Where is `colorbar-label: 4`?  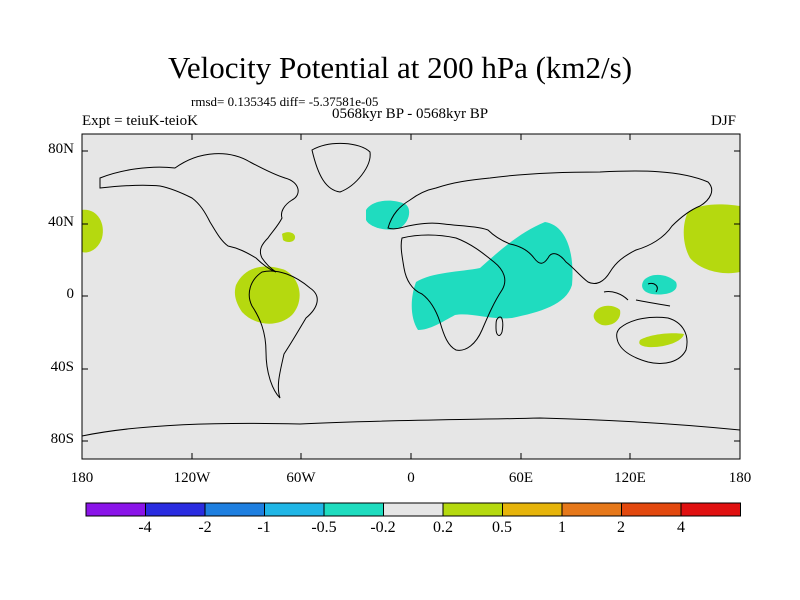
colorbar-label: 4 is located at coordinates (681, 527).